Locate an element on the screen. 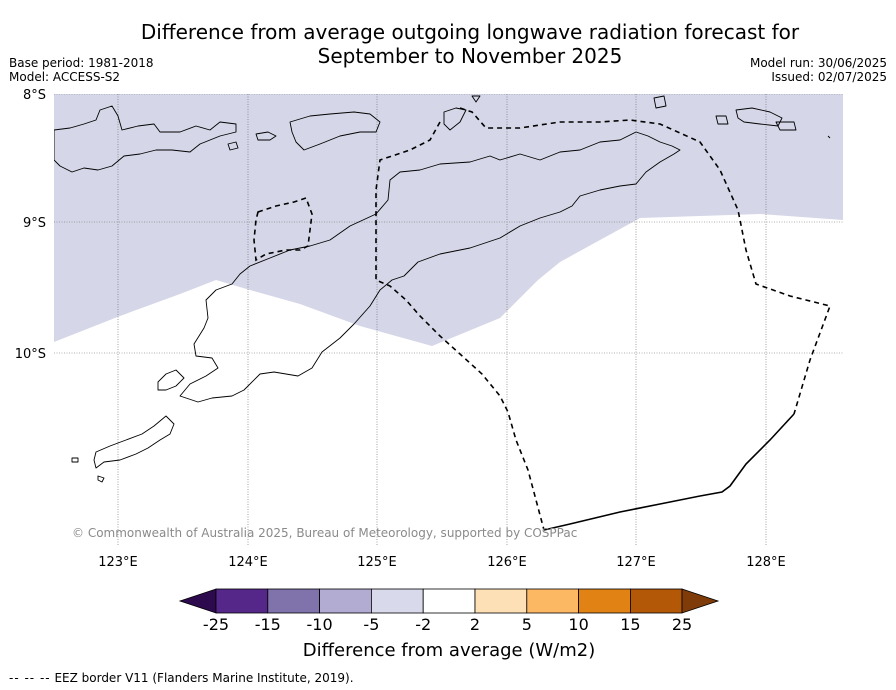  lat-label-8: 8°S is located at coordinates (34, 95).